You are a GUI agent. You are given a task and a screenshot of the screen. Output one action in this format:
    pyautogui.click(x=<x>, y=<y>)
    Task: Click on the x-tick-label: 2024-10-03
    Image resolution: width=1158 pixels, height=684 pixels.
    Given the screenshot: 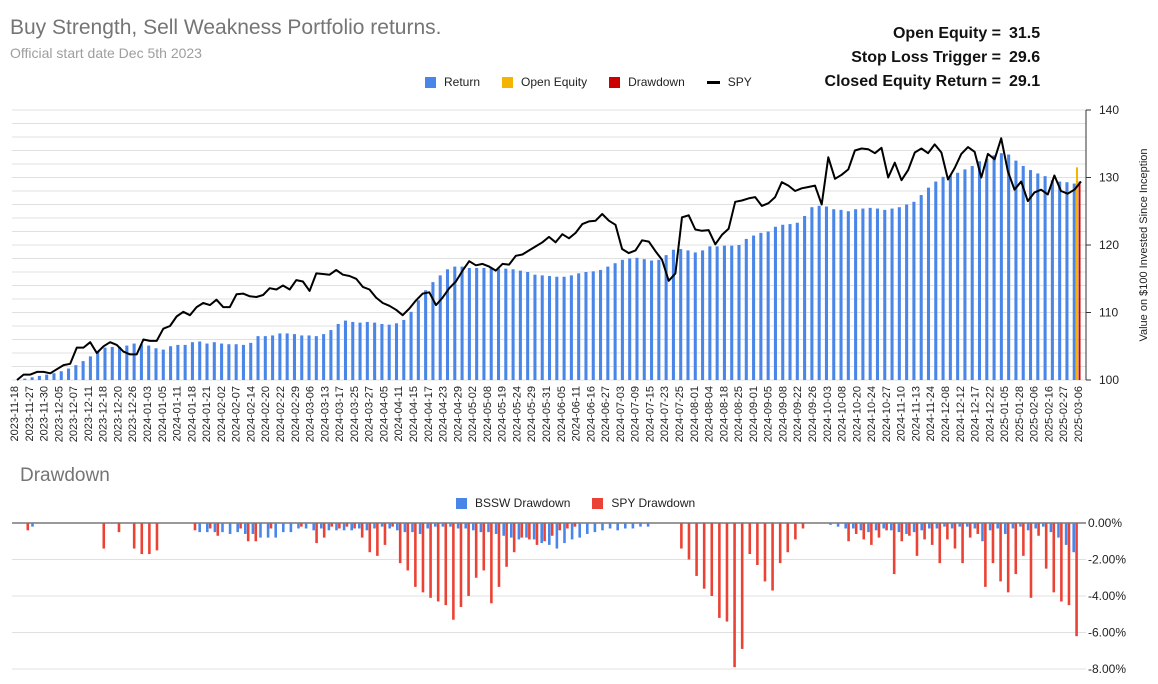 What is the action you would take?
    pyautogui.click(x=828, y=414)
    